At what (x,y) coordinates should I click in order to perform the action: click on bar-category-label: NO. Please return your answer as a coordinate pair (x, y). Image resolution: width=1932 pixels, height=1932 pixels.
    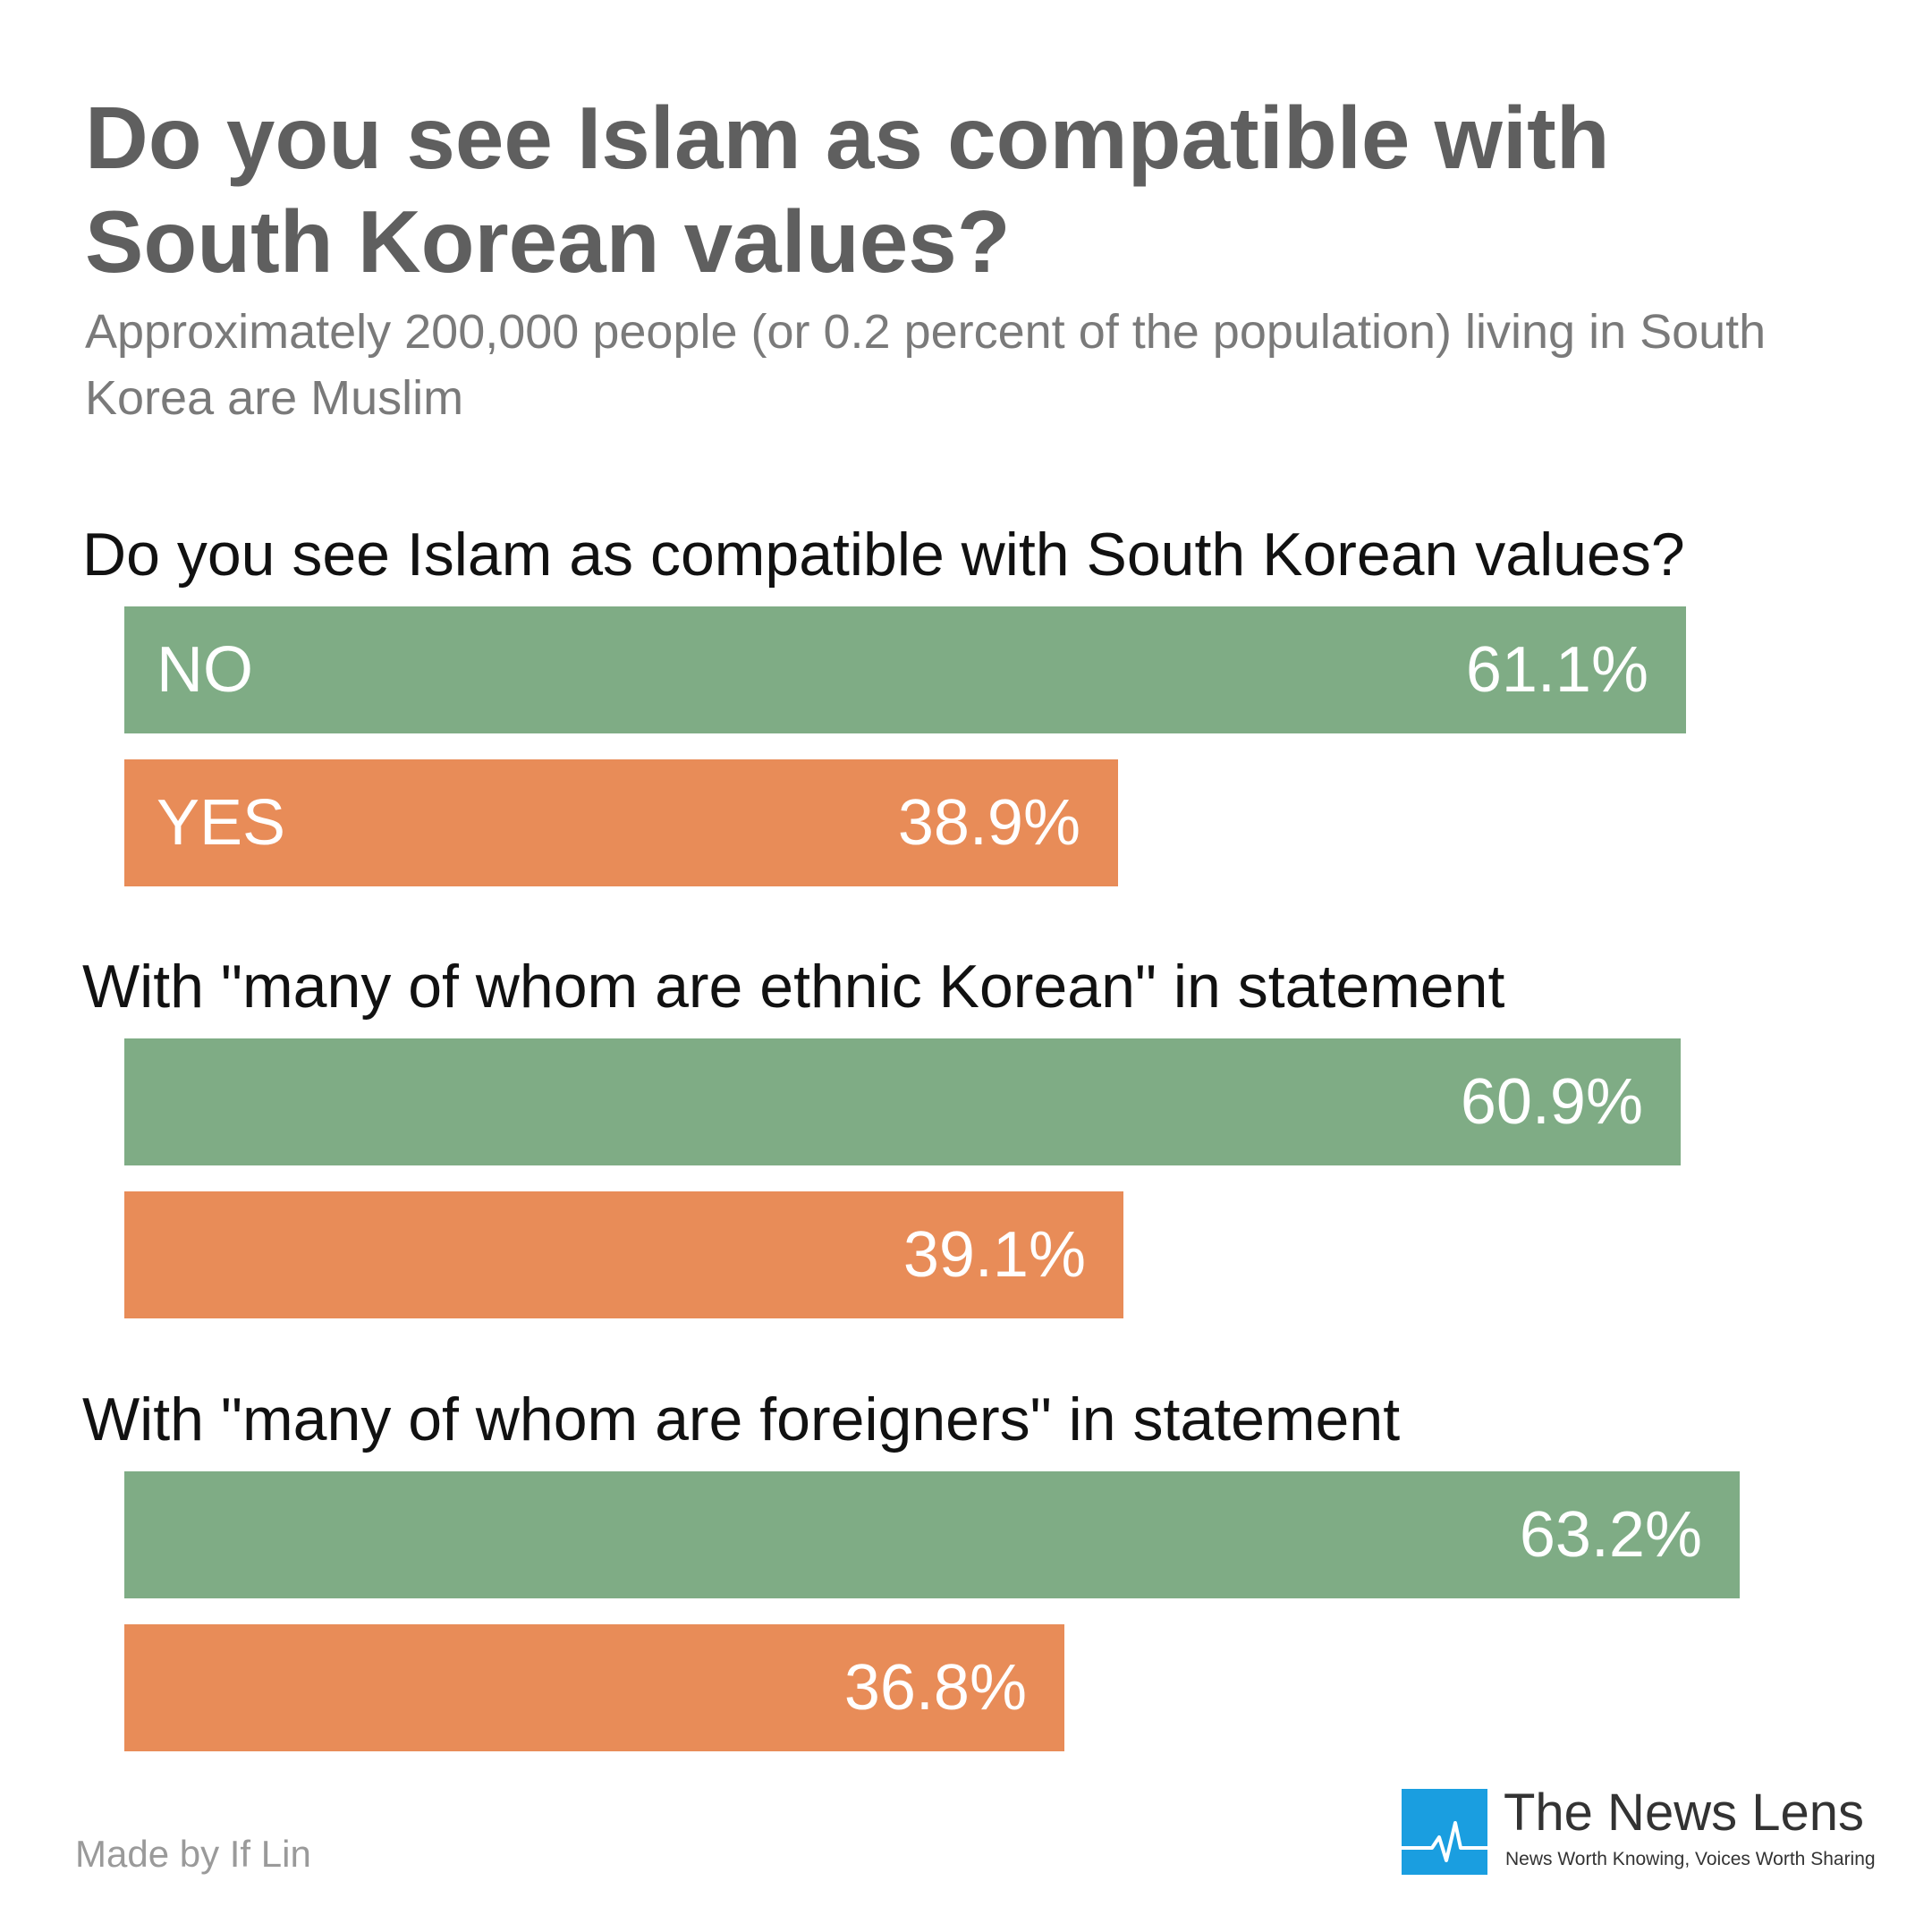
    Looking at the image, I should click on (205, 670).